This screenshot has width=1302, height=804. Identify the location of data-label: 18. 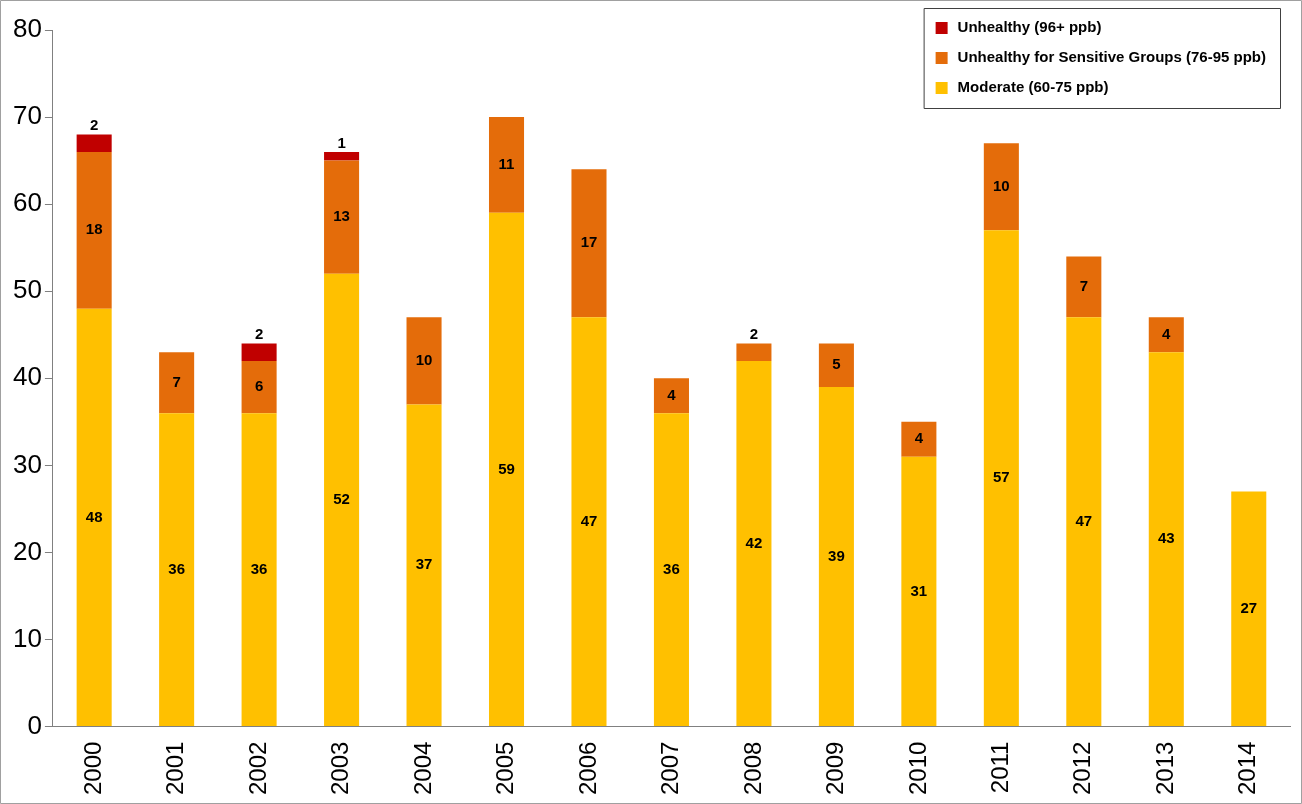
(94, 229).